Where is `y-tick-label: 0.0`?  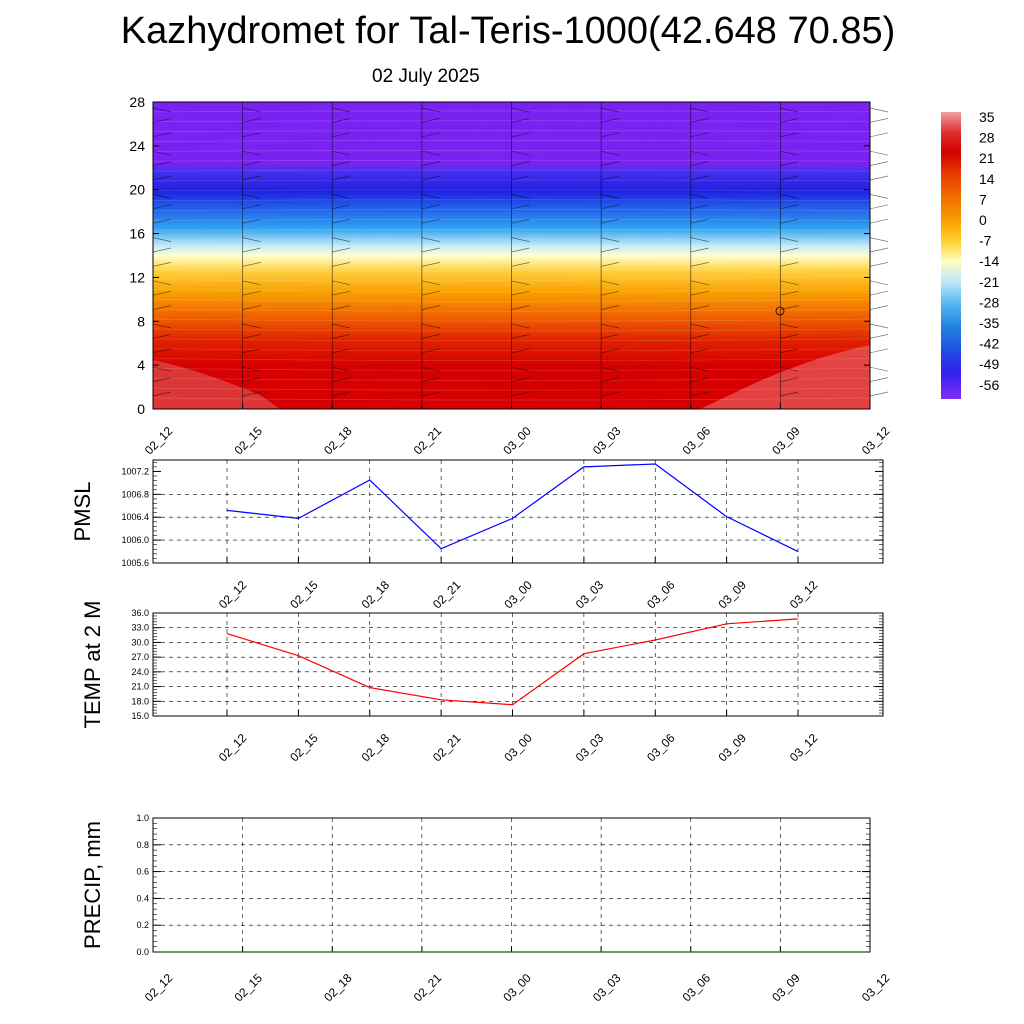 y-tick-label: 0.0 is located at coordinates (142, 952).